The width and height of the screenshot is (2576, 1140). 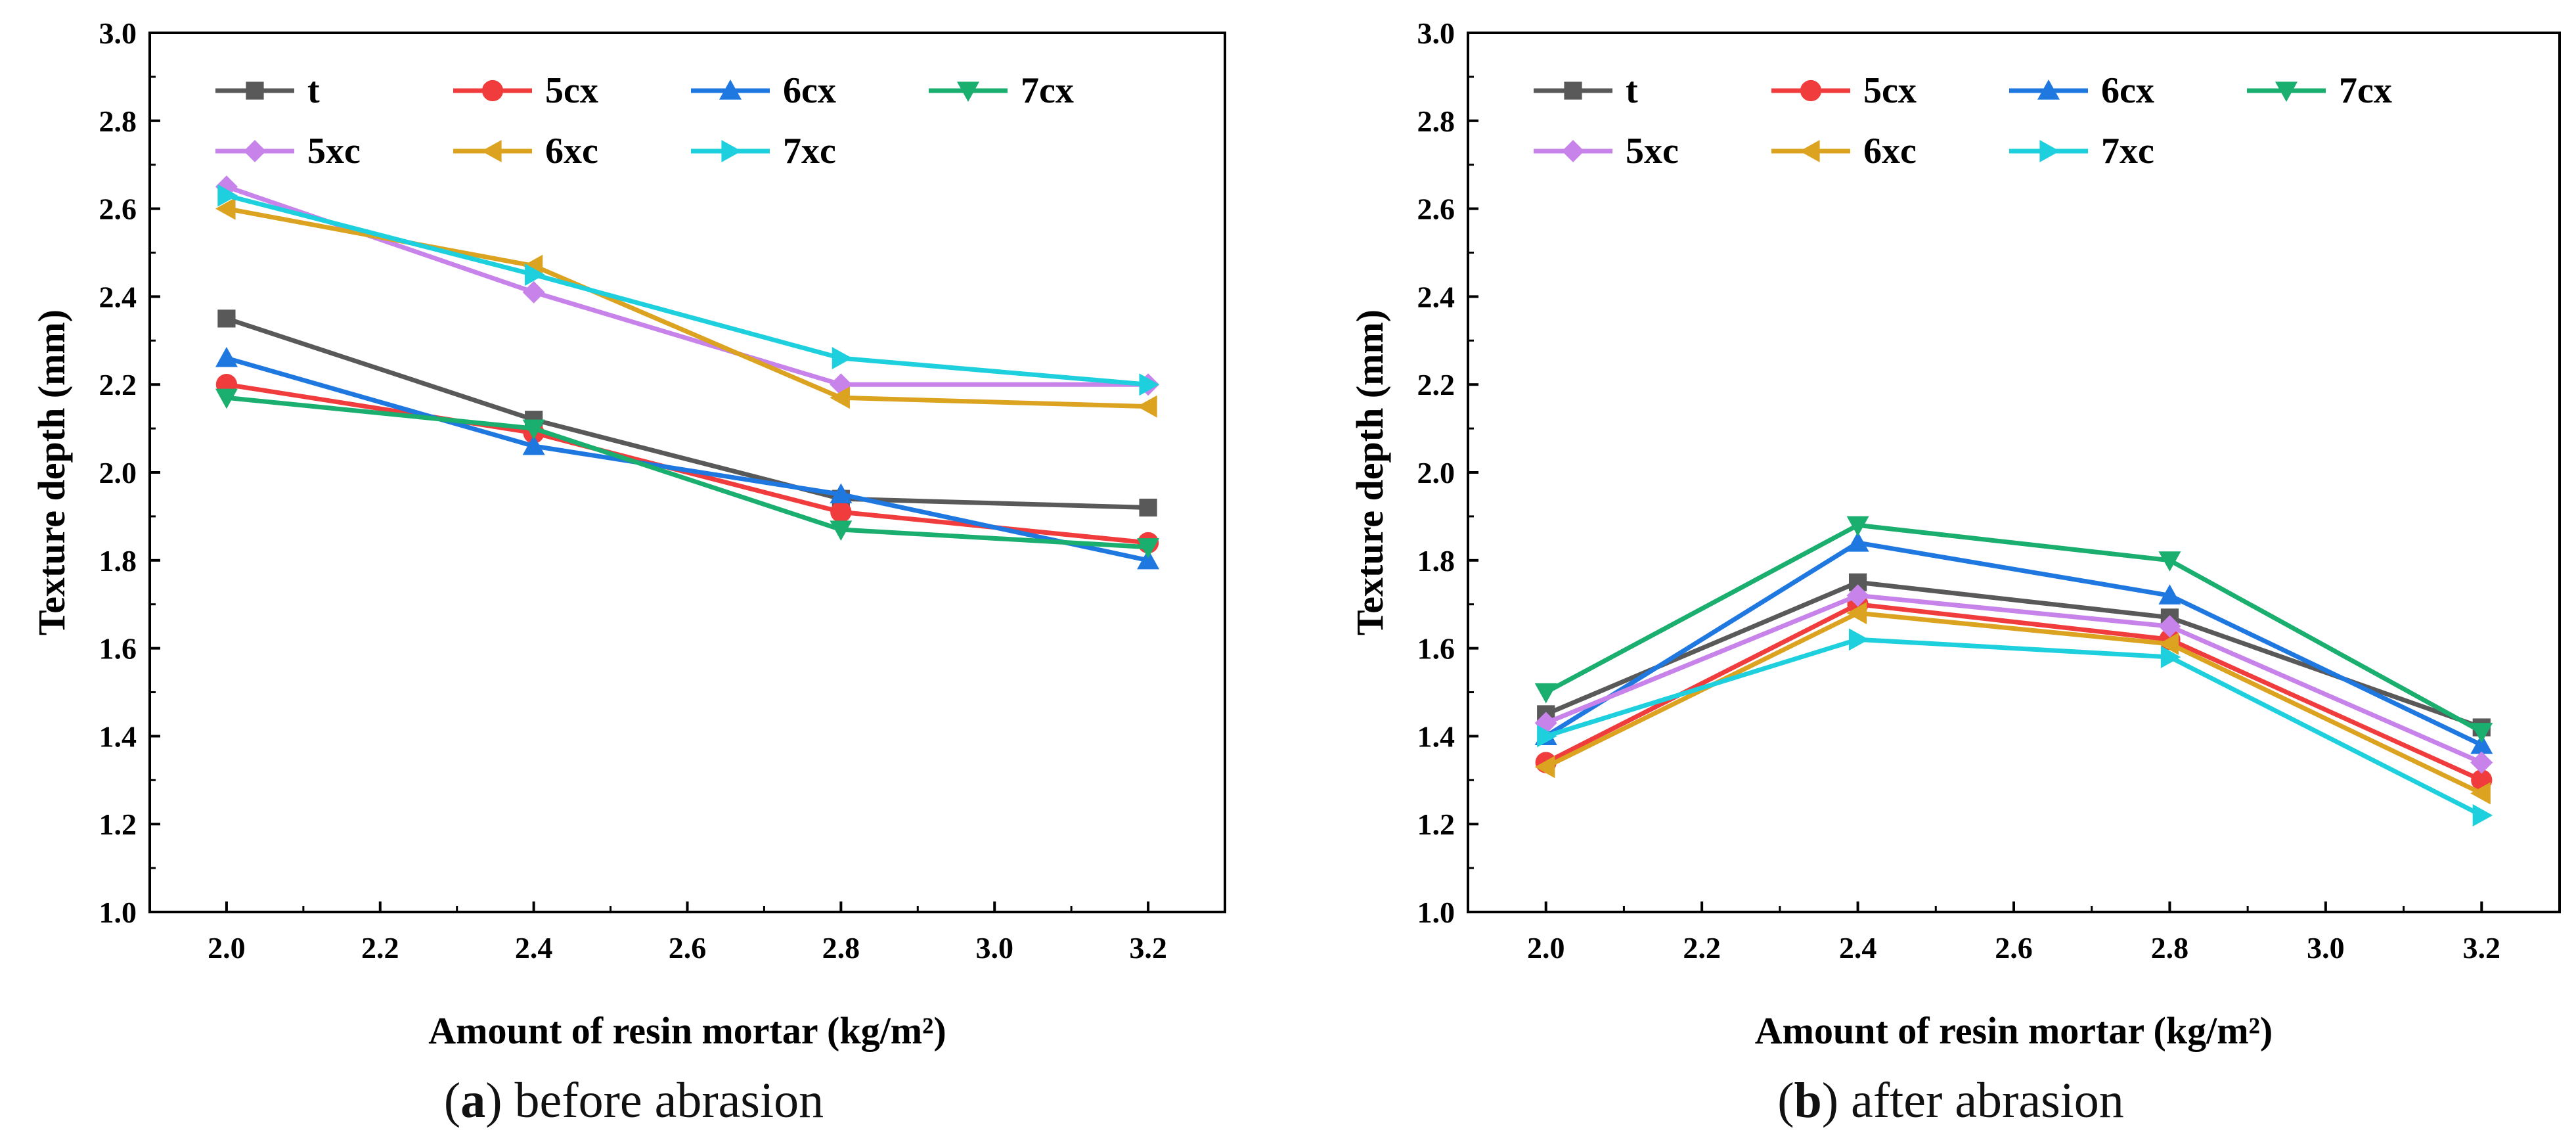 What do you see at coordinates (118, 561) in the screenshot?
I see `y-tick-label: 1.8` at bounding box center [118, 561].